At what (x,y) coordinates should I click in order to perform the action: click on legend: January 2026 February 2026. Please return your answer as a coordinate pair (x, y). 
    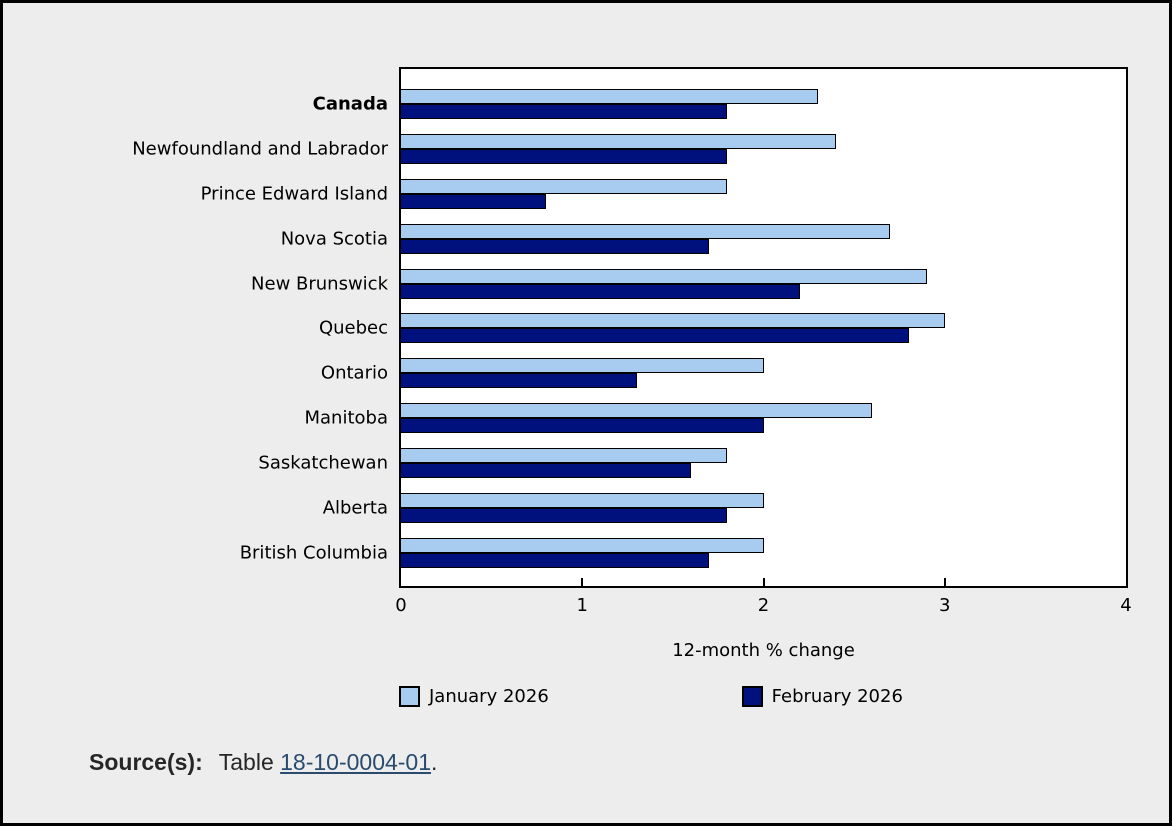
    Looking at the image, I should click on (763, 699).